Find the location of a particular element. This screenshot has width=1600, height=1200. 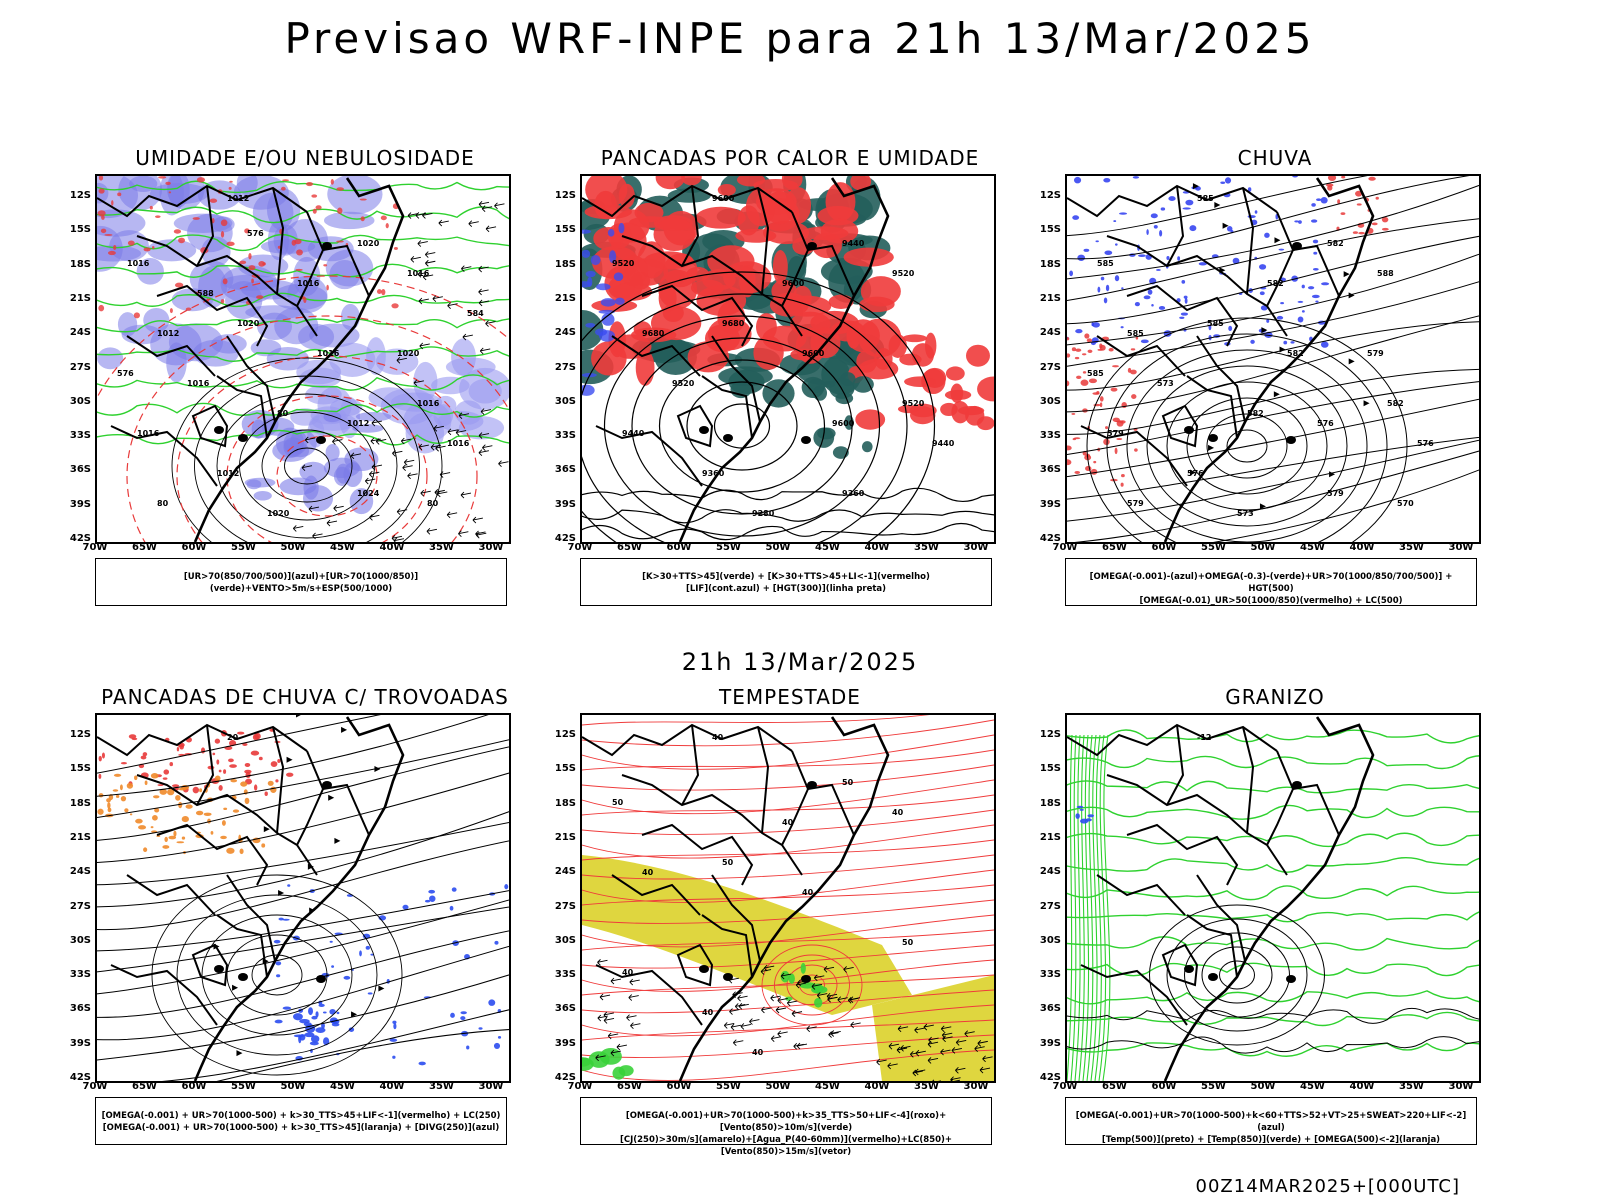

contour-label: 50 is located at coordinates (908, 942).